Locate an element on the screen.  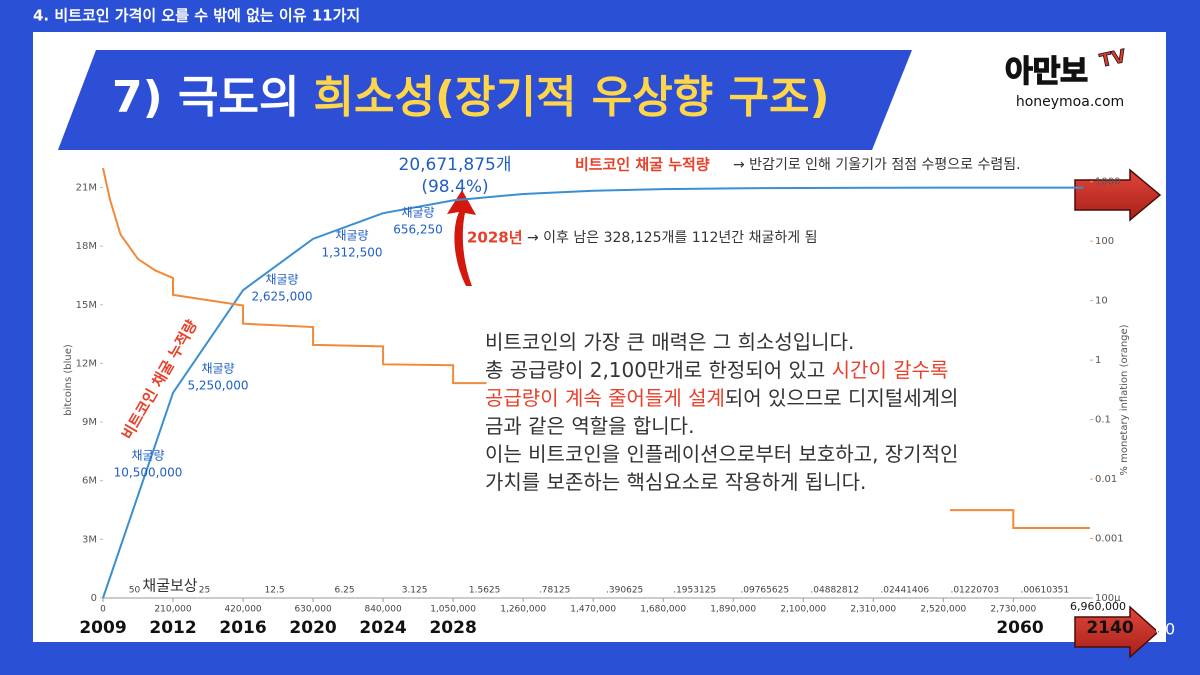
x-tick-label: 420,000 is located at coordinates (242, 610).